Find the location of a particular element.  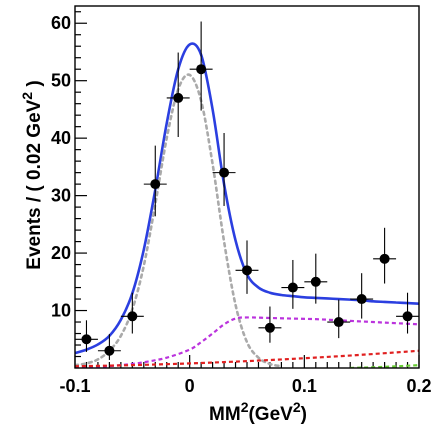

x-axis-title-main: MM is located at coordinates (225, 414).